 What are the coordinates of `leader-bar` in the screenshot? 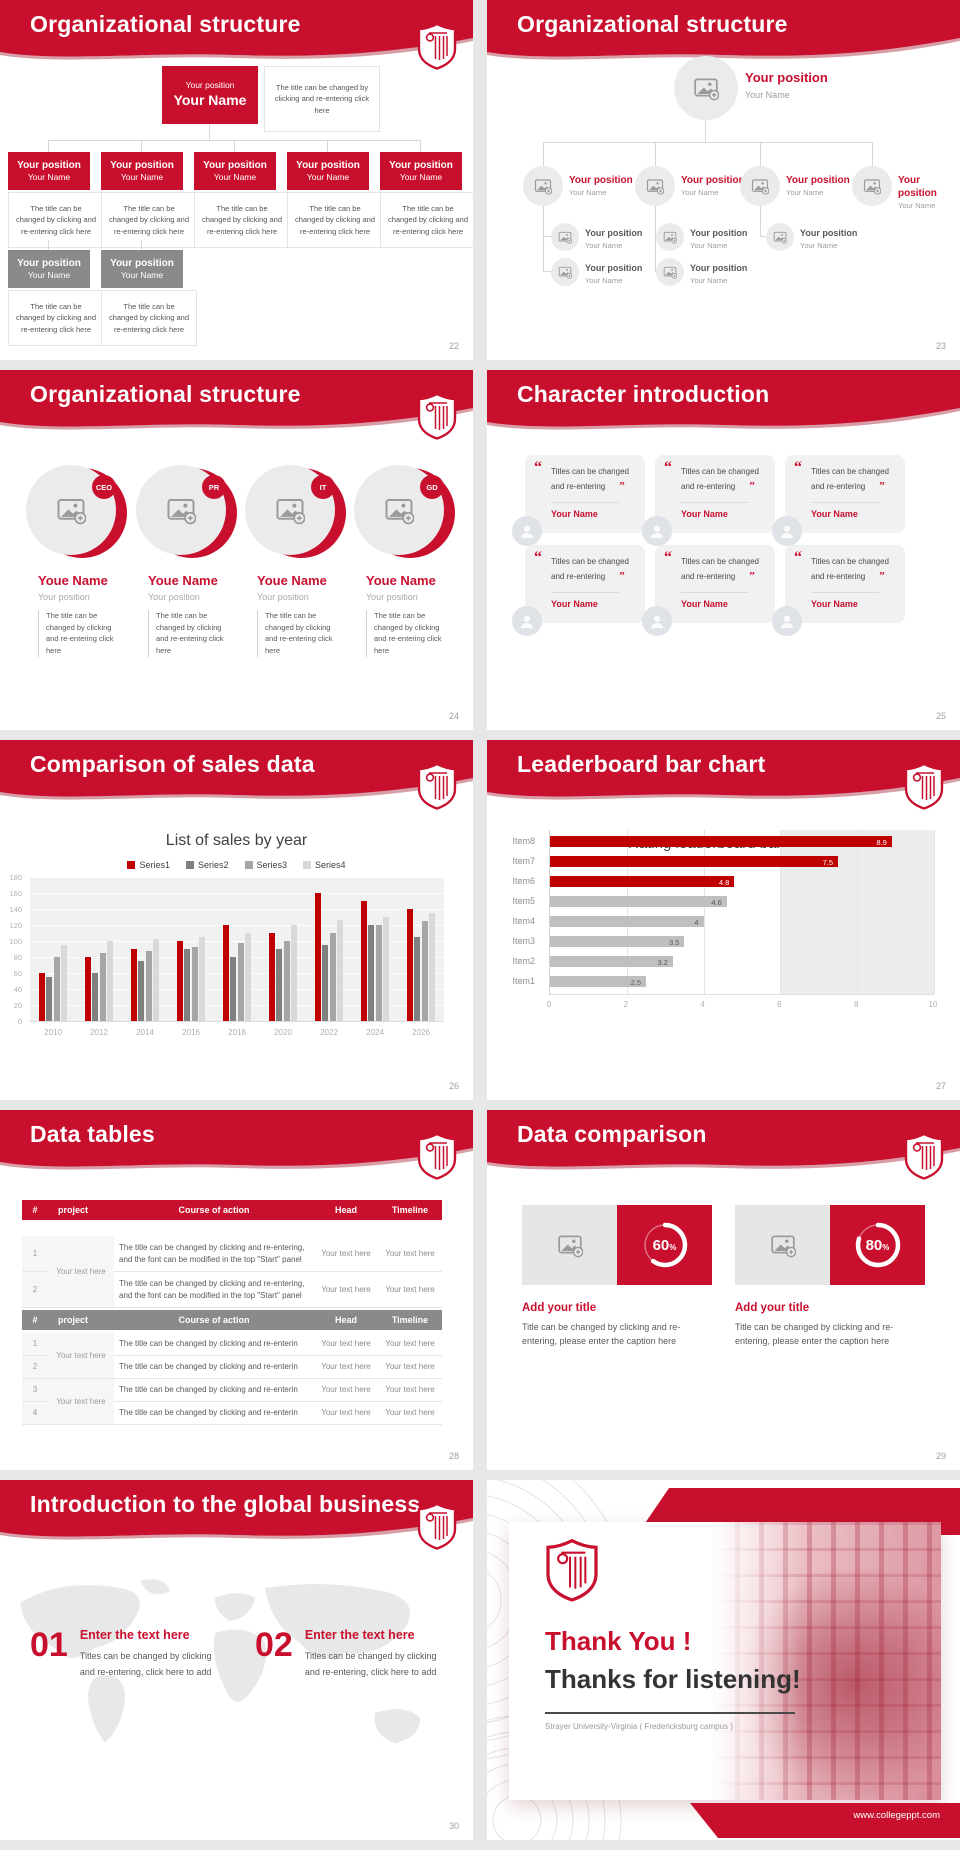 It's located at (617, 941).